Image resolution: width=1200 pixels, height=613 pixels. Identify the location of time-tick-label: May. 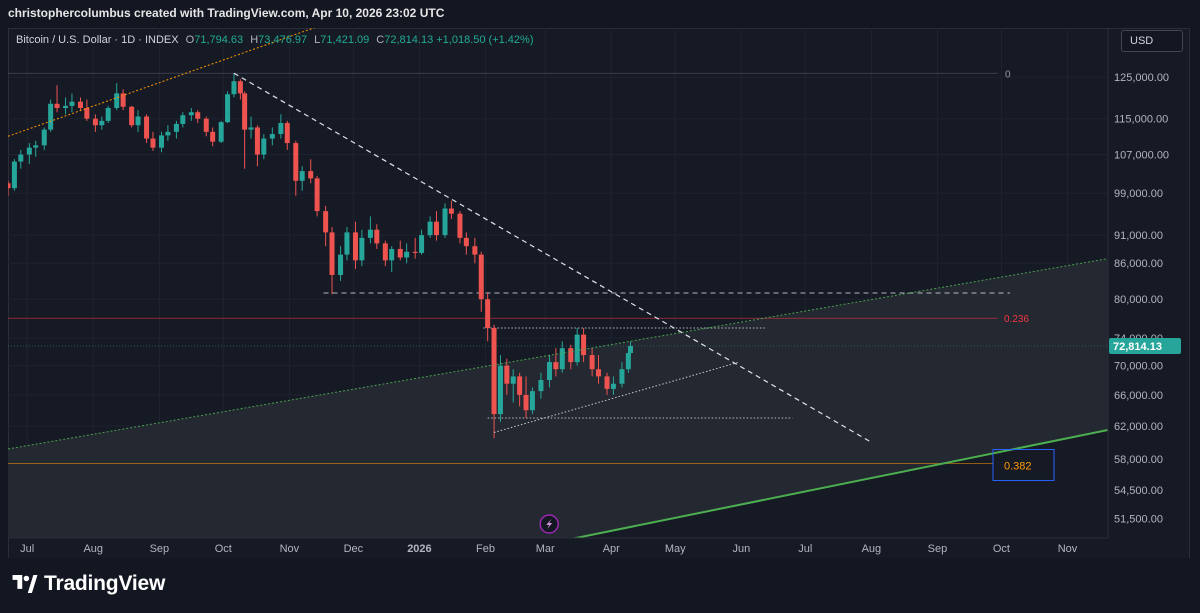
(675, 549).